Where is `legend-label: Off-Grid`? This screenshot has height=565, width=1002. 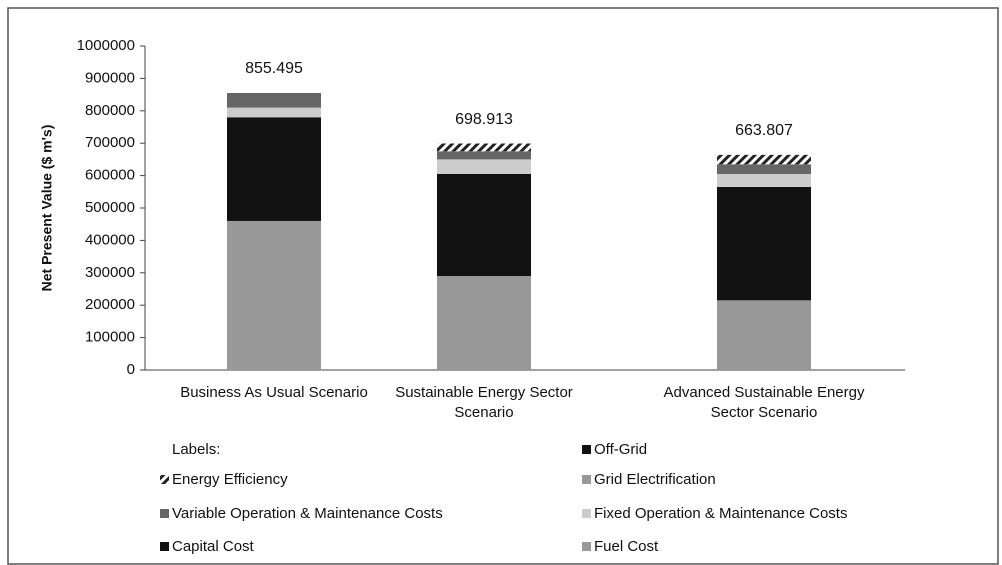
legend-label: Off-Grid is located at coordinates (620, 449).